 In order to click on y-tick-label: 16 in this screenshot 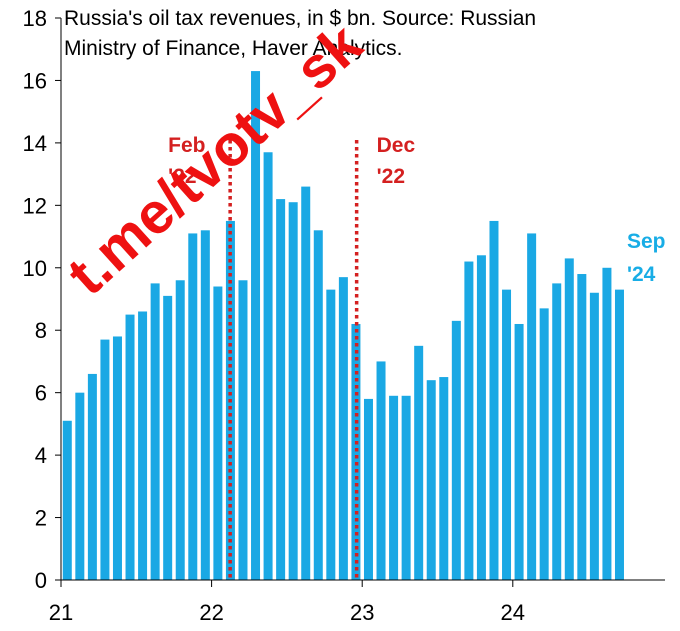, I will do `click(35, 80)`.